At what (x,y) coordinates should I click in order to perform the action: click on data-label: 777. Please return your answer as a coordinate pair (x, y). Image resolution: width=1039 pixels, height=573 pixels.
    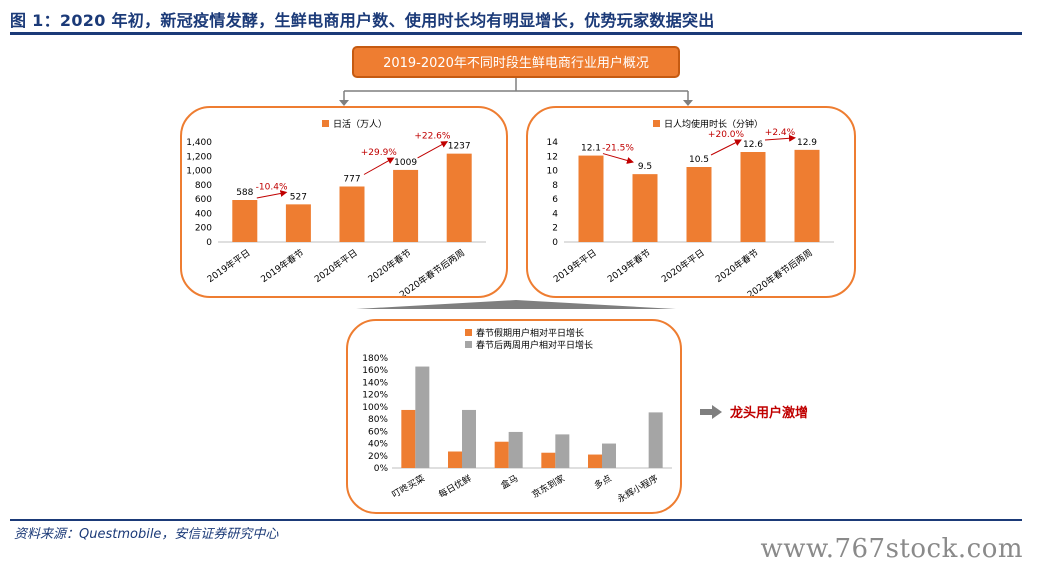
    Looking at the image, I should click on (351, 180).